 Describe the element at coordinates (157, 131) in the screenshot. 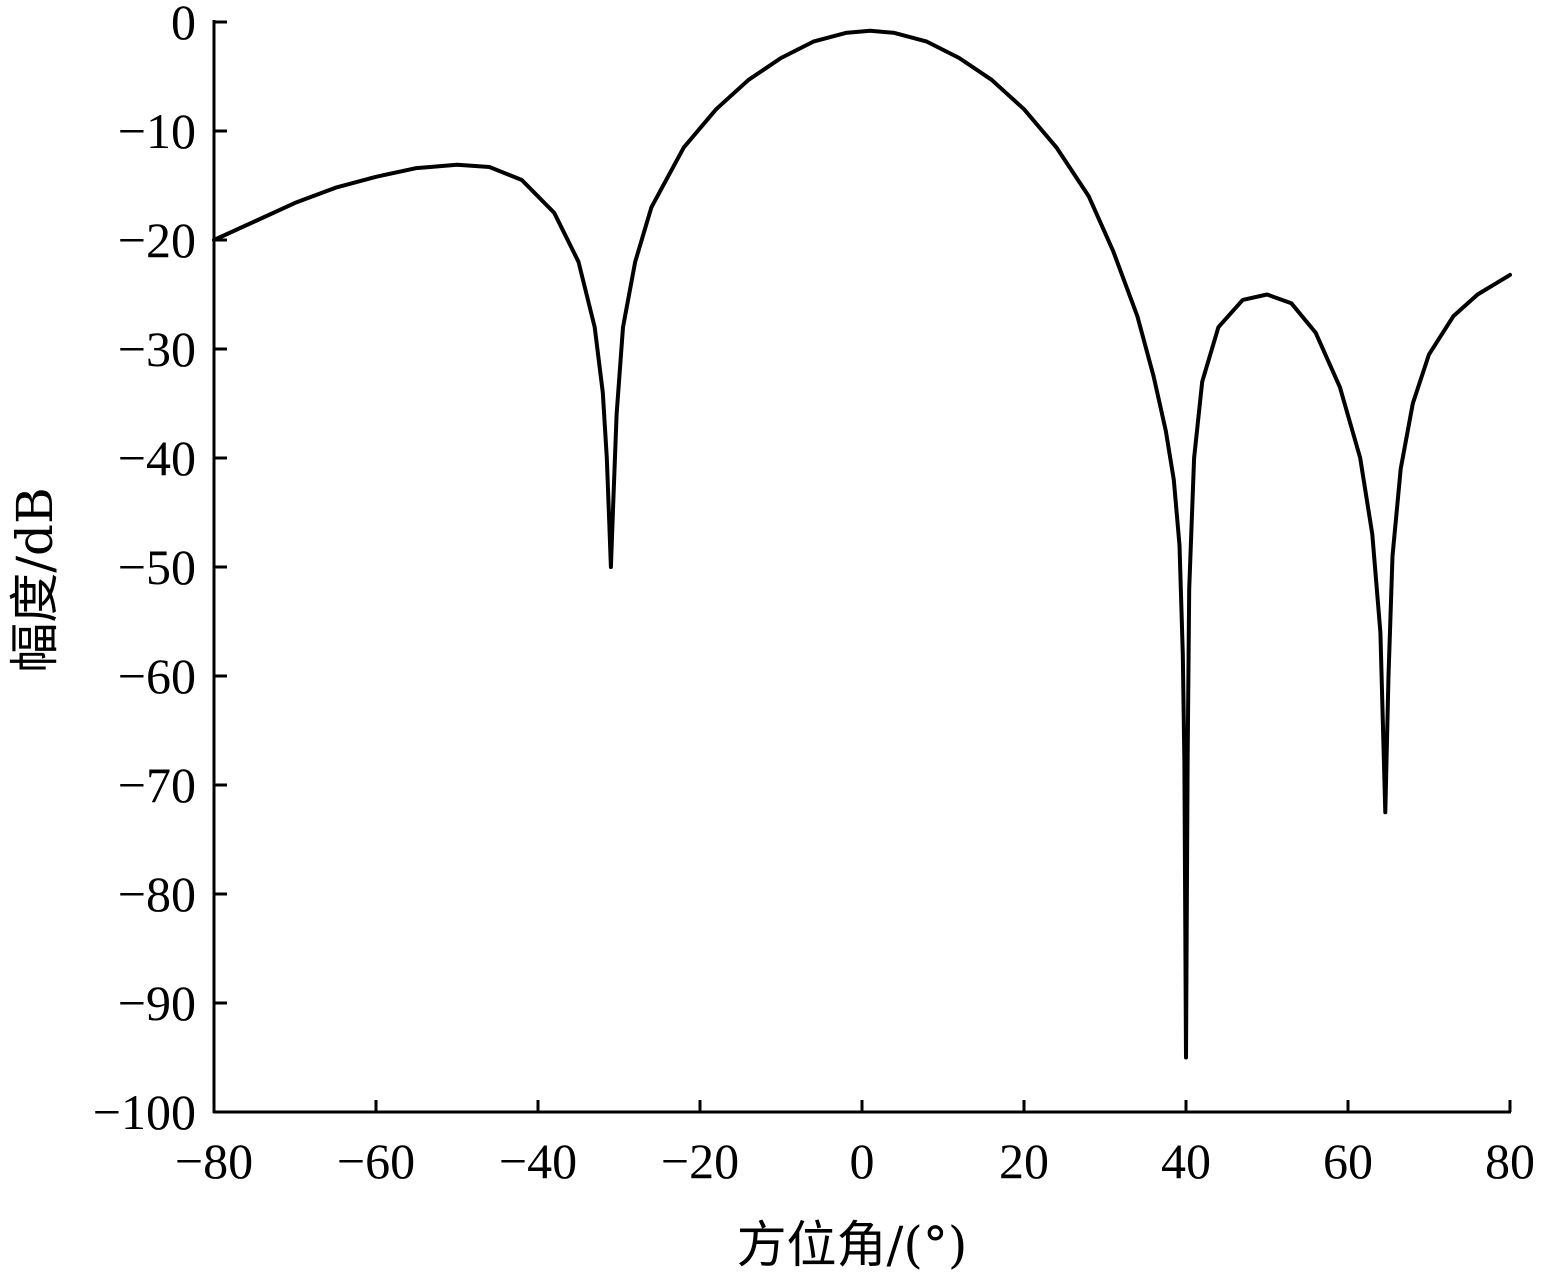

I see `y-tick-label: −10` at that location.